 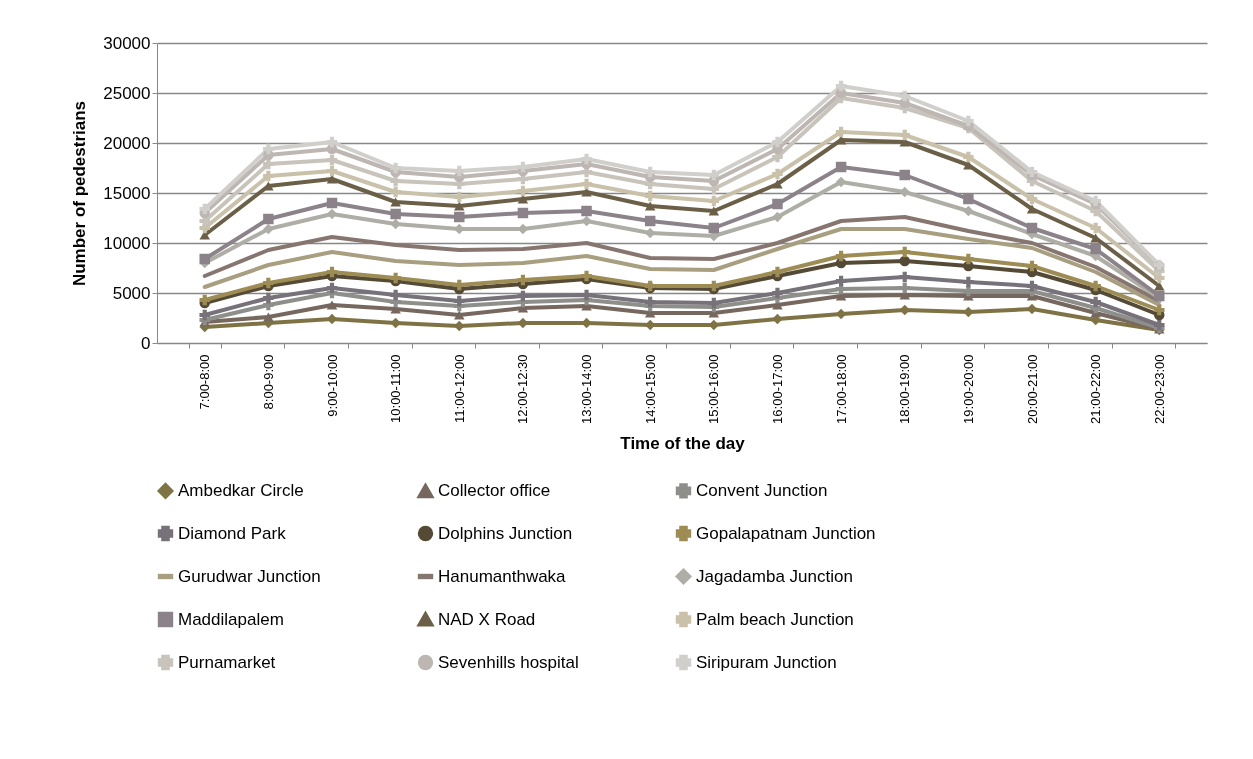 What do you see at coordinates (502, 576) in the screenshot?
I see `legend-label: Hanumanthwaka` at bounding box center [502, 576].